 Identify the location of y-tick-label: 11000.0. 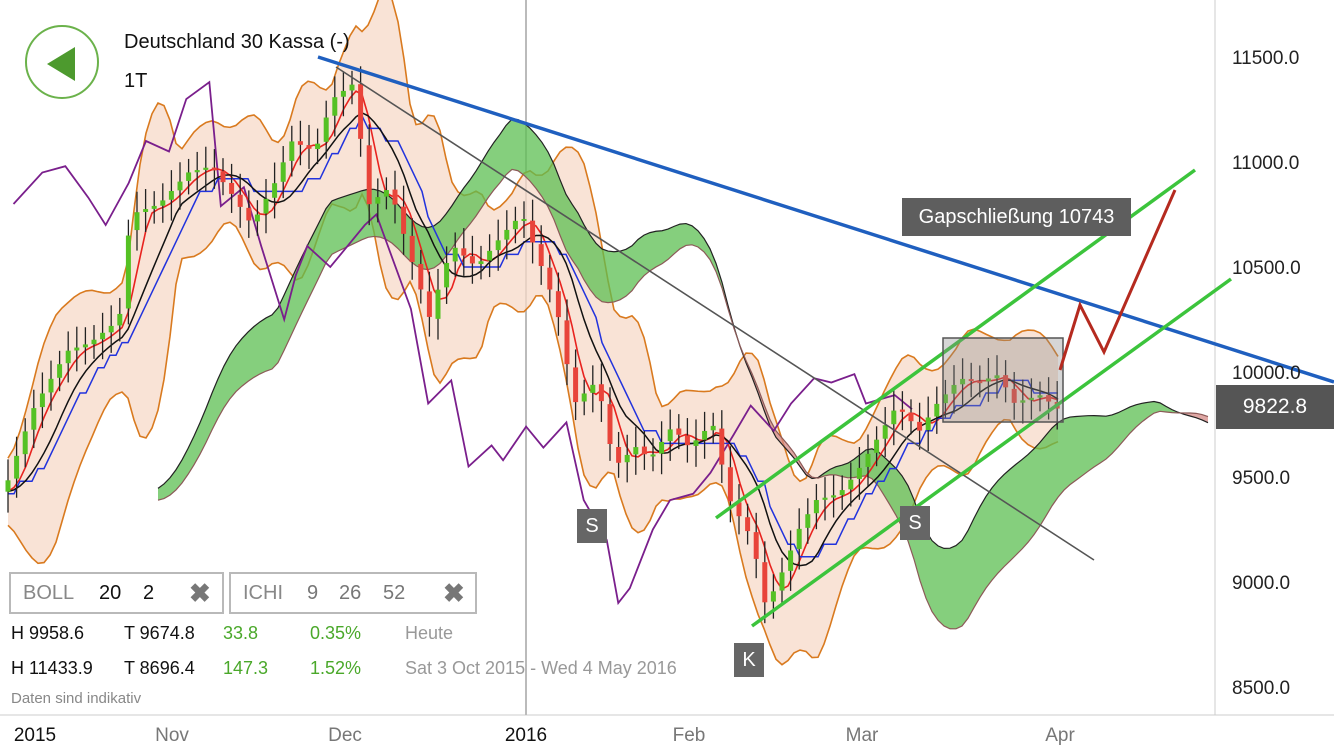
(1265, 163).